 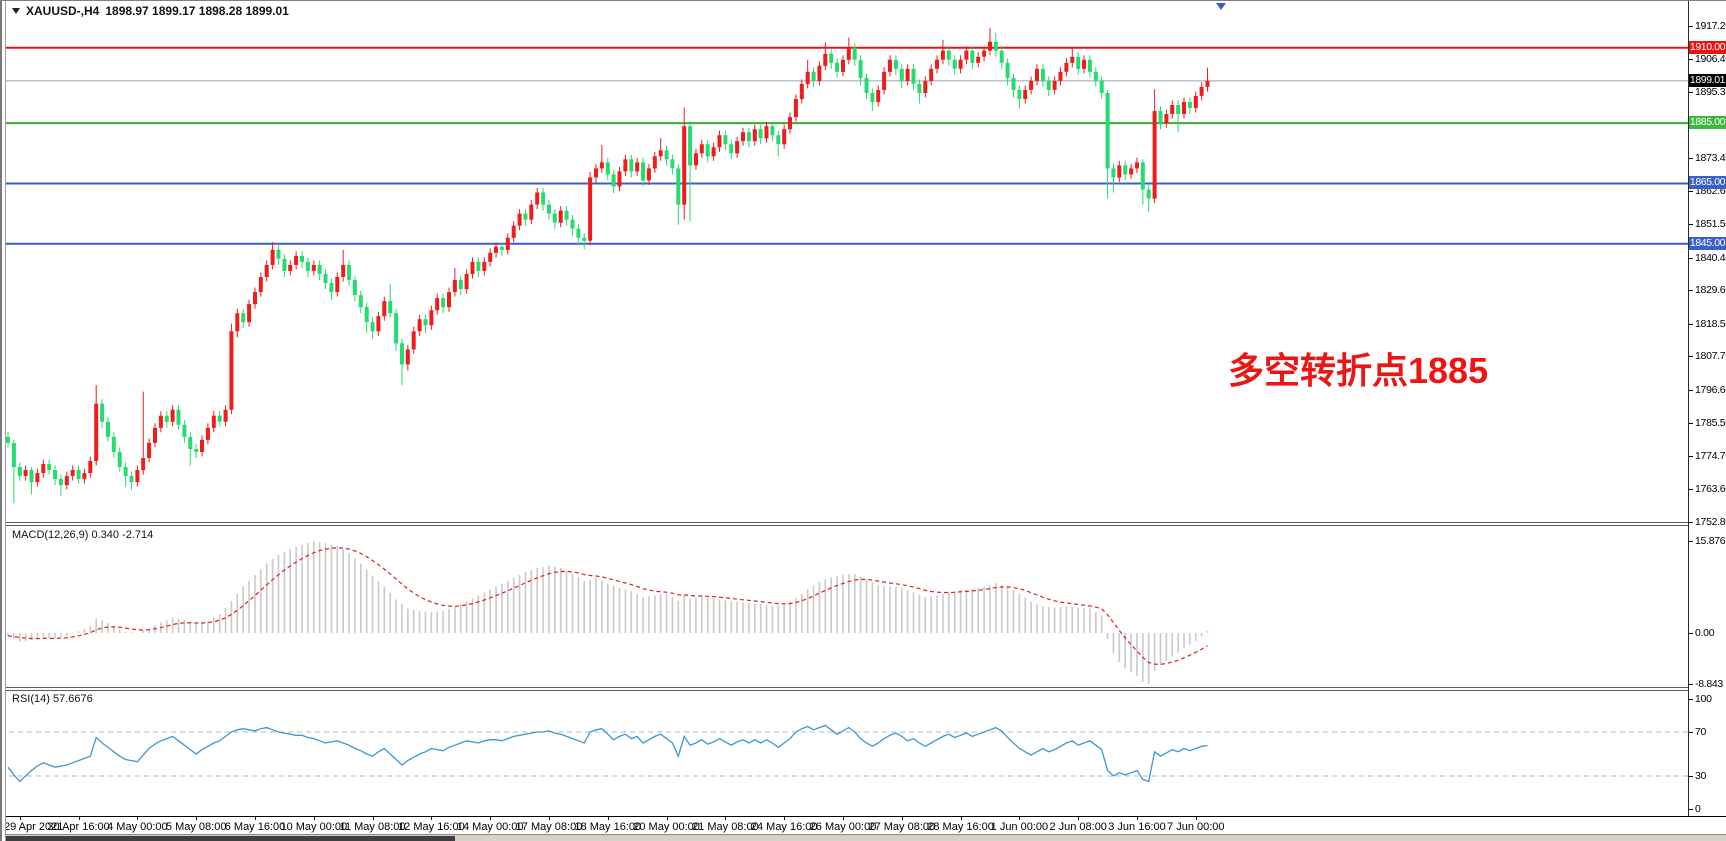 I want to click on rsi-tick-label: 0, so click(x=1698, y=809).